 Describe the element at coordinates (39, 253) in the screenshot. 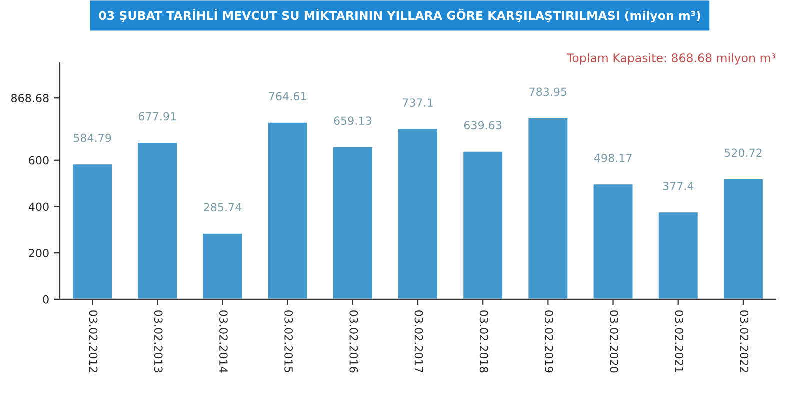

I see `y-tick-label: 200` at that location.